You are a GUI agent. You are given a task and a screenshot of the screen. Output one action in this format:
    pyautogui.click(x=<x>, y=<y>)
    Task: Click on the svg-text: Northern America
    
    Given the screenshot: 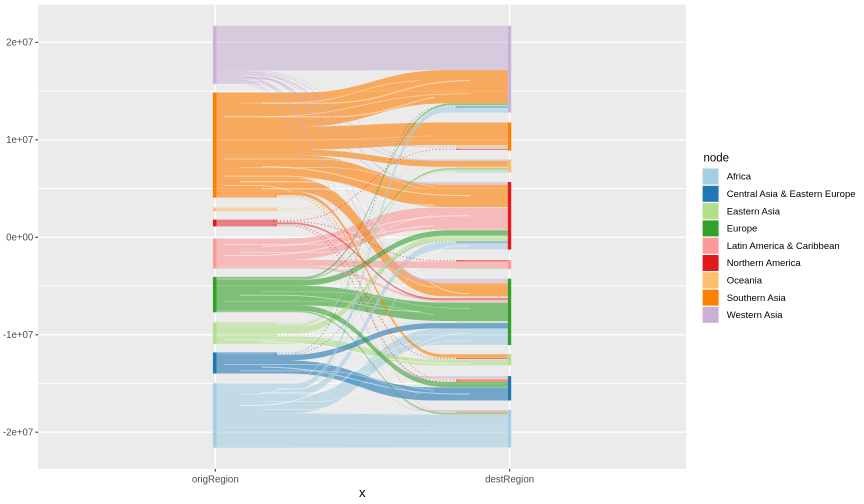 What is the action you would take?
    pyautogui.click(x=764, y=263)
    